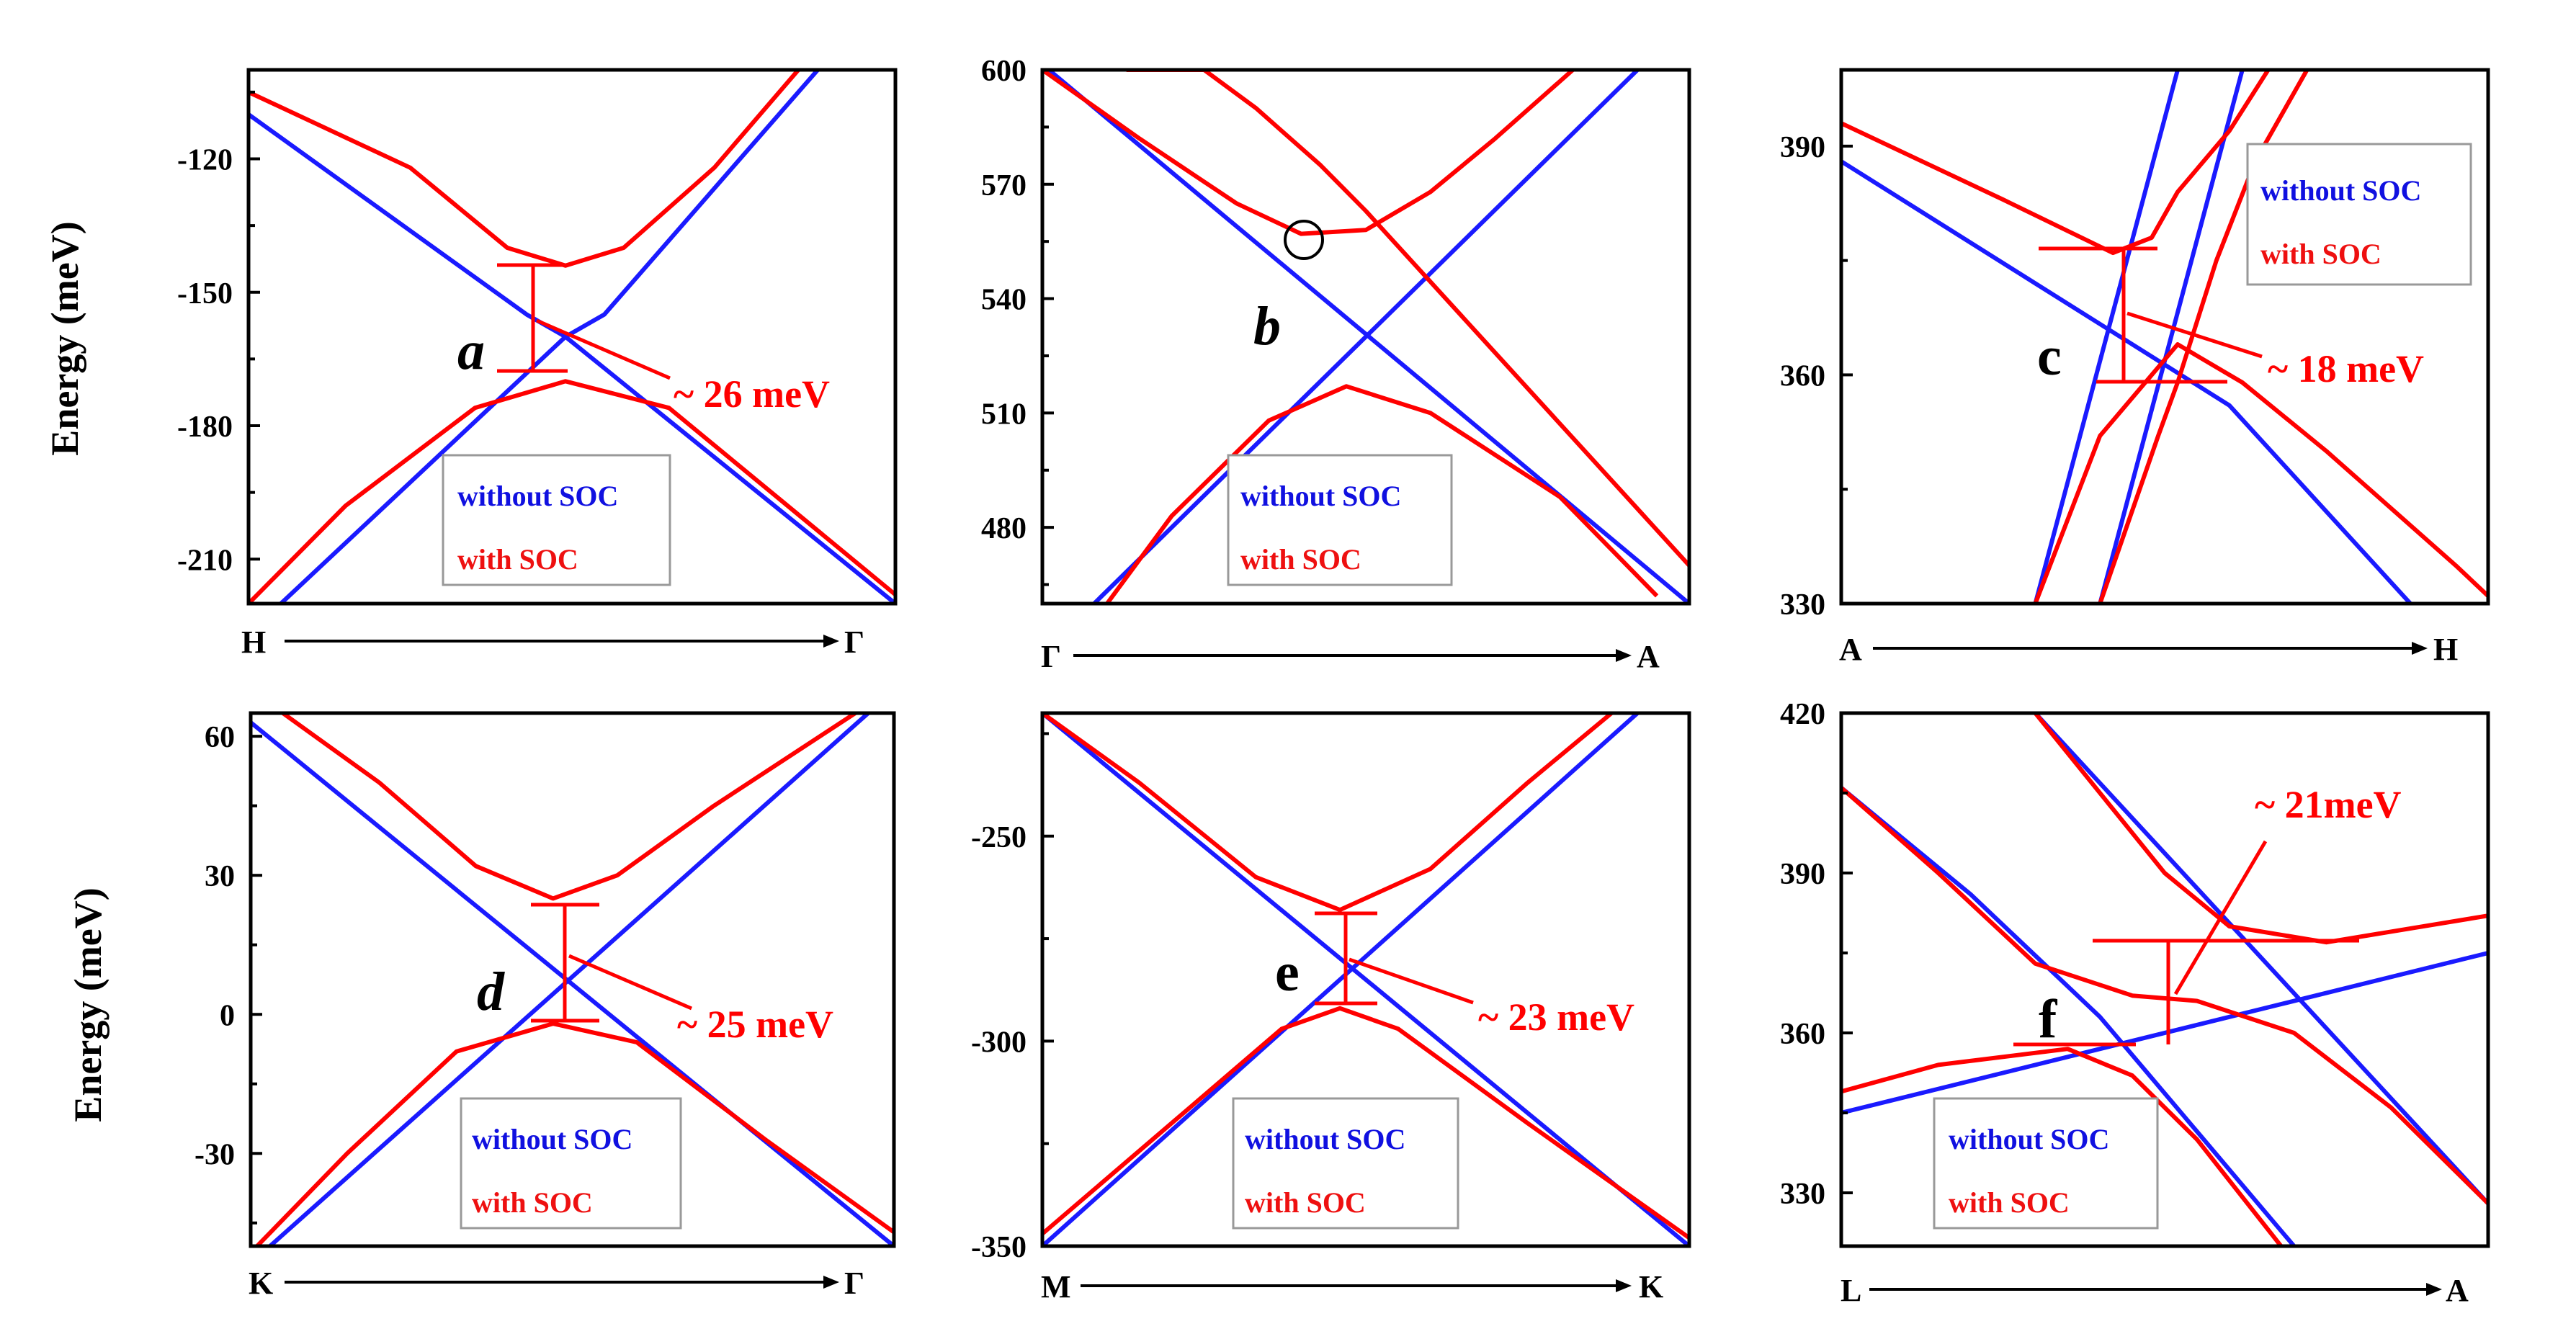 This screenshot has width=2576, height=1334. What do you see at coordinates (1648, 656) in the screenshot?
I see `panel-b-k-end: A` at bounding box center [1648, 656].